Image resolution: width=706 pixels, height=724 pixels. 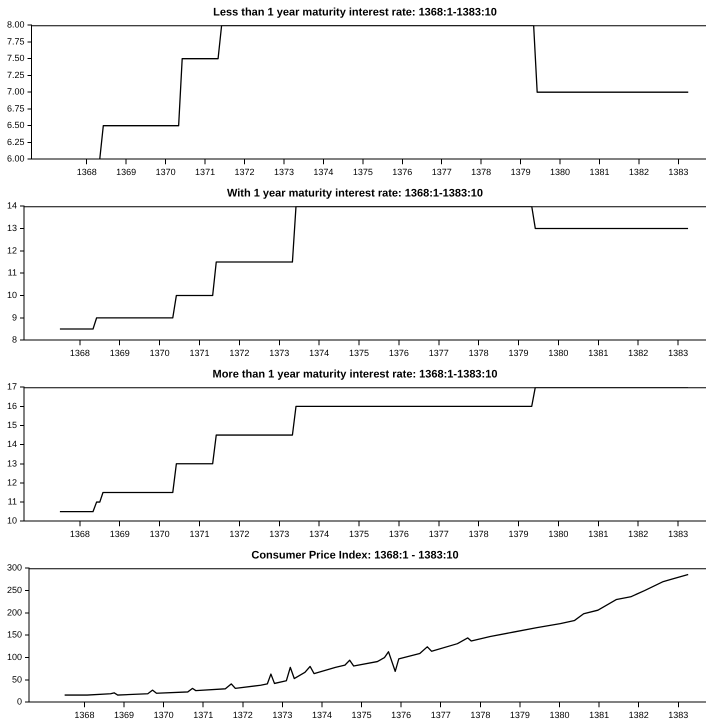 What do you see at coordinates (12, 387) in the screenshot?
I see `y-tick-label: 17` at bounding box center [12, 387].